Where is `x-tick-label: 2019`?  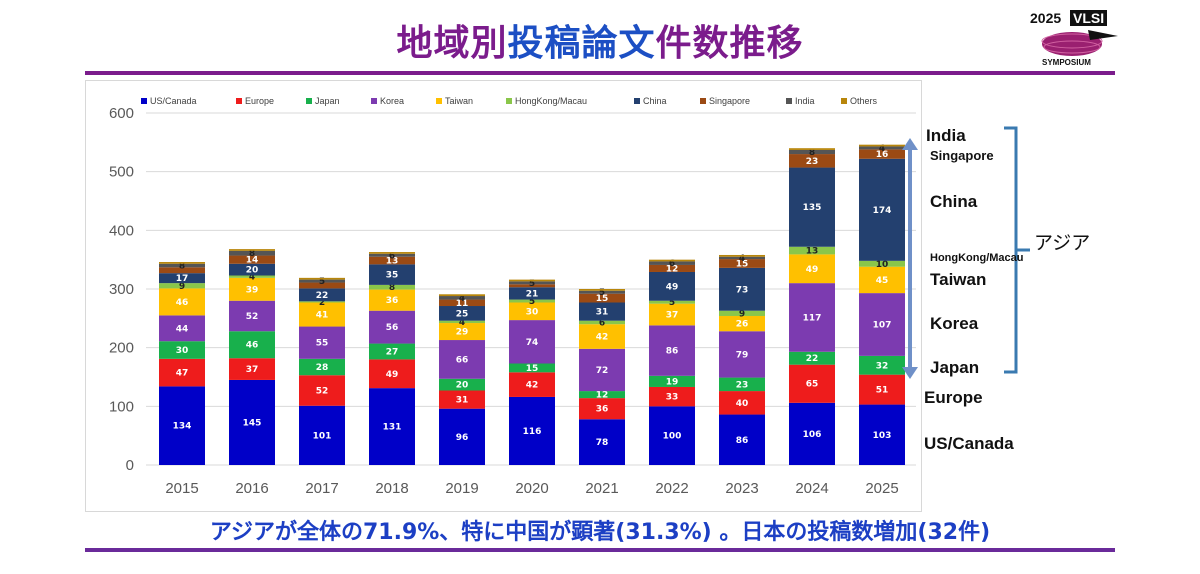 x-tick-label: 2019 is located at coordinates (461, 488).